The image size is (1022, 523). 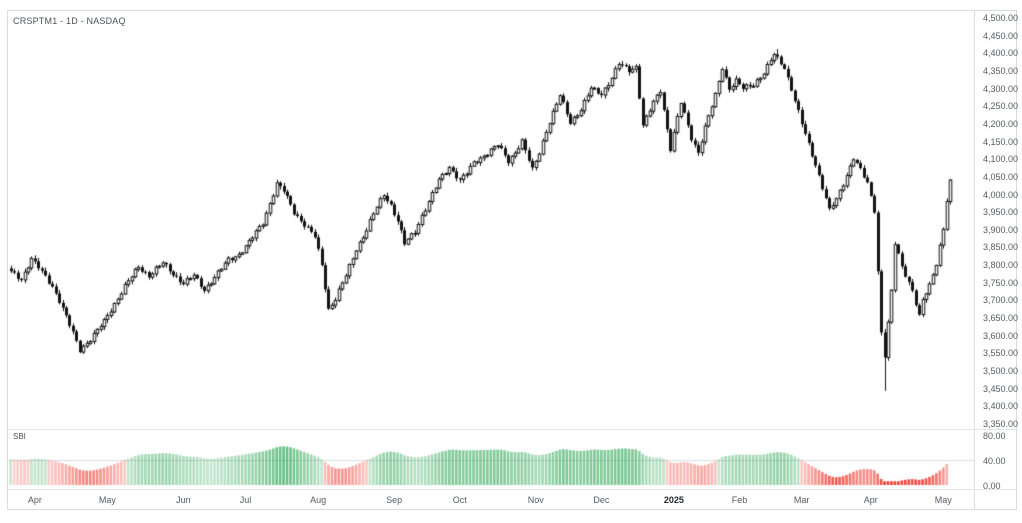 I want to click on price-tick-label: 3,550.00, so click(x=1001, y=353).